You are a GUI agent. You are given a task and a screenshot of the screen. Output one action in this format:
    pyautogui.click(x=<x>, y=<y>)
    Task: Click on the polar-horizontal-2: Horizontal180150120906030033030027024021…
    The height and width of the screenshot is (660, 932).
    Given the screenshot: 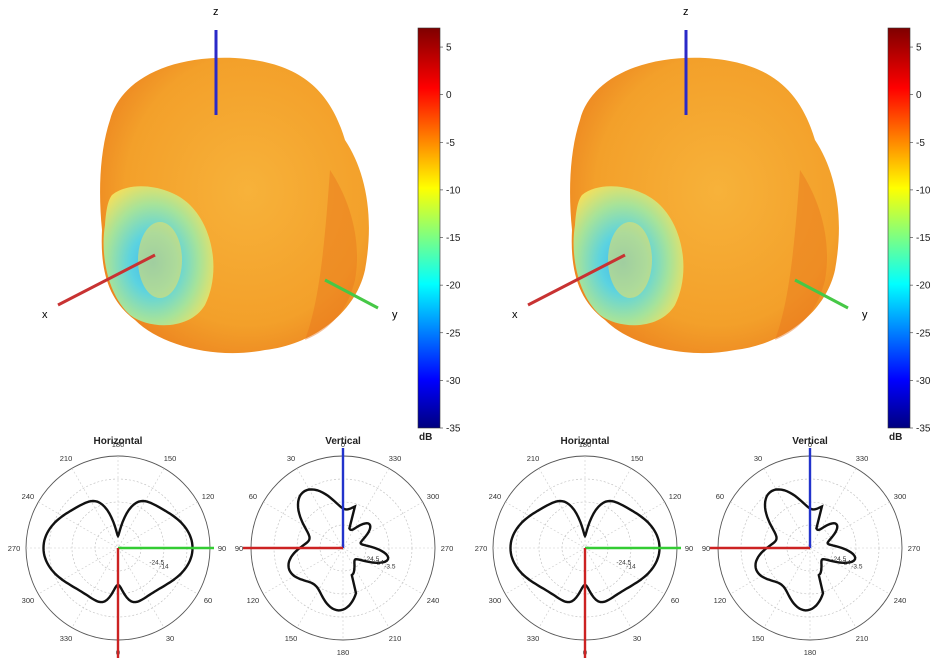 What is the action you would take?
    pyautogui.click(x=584, y=547)
    